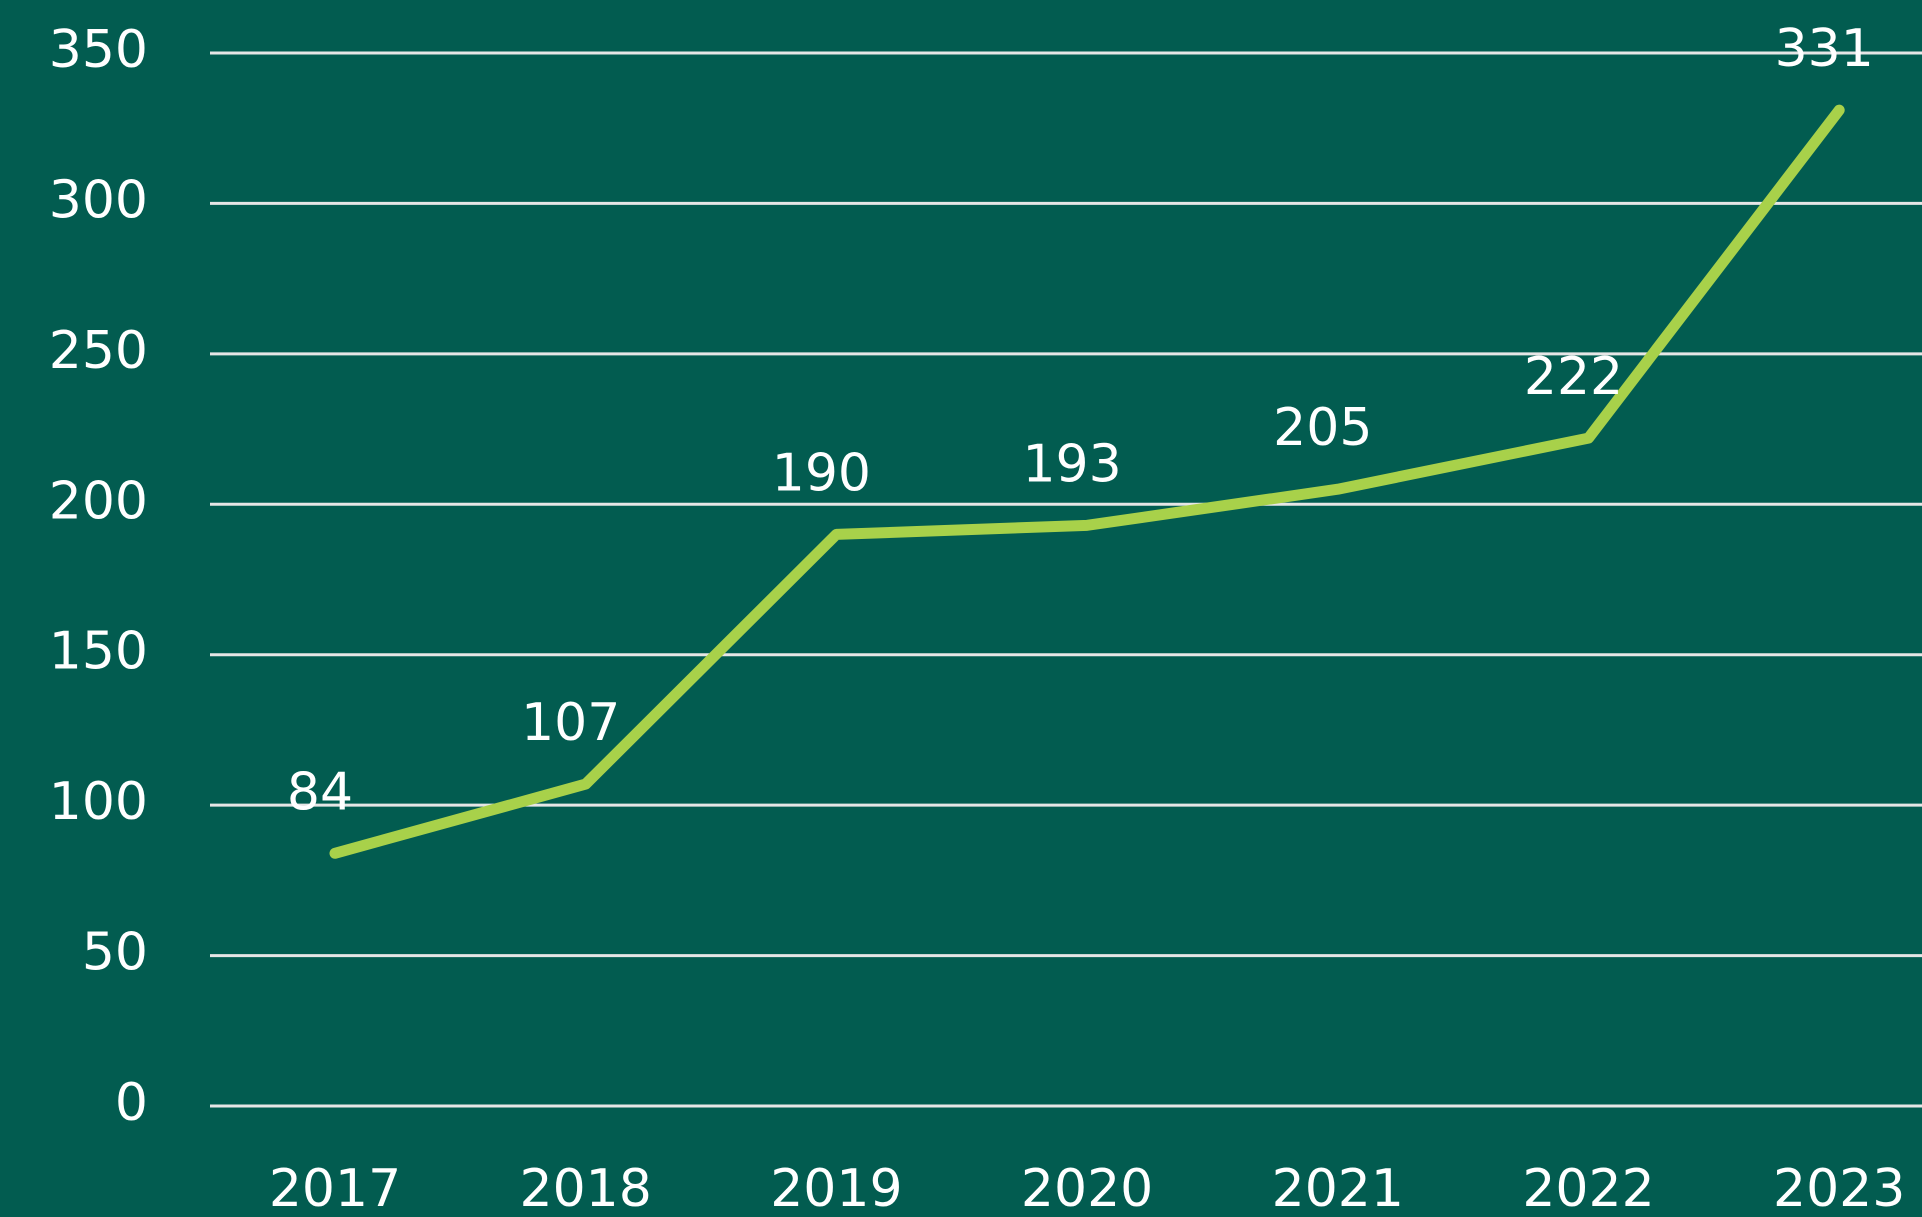 This screenshot has height=1217, width=1922. I want to click on y-tick-label: 350, so click(98, 50).